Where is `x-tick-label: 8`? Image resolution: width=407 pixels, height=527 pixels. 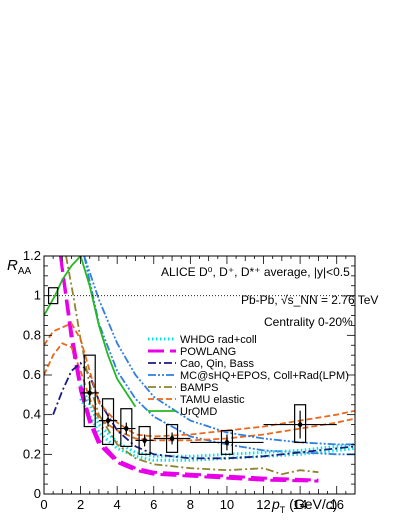 x-tick-label: 8 is located at coordinates (190, 504).